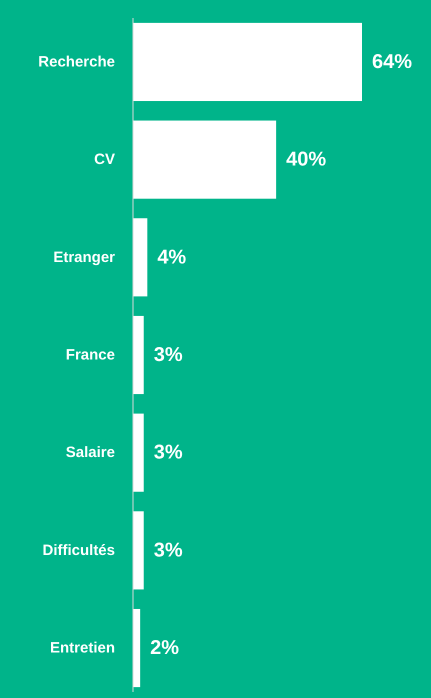  Describe the element at coordinates (78, 550) in the screenshot. I see `y-tick-label: Difficultés` at that location.